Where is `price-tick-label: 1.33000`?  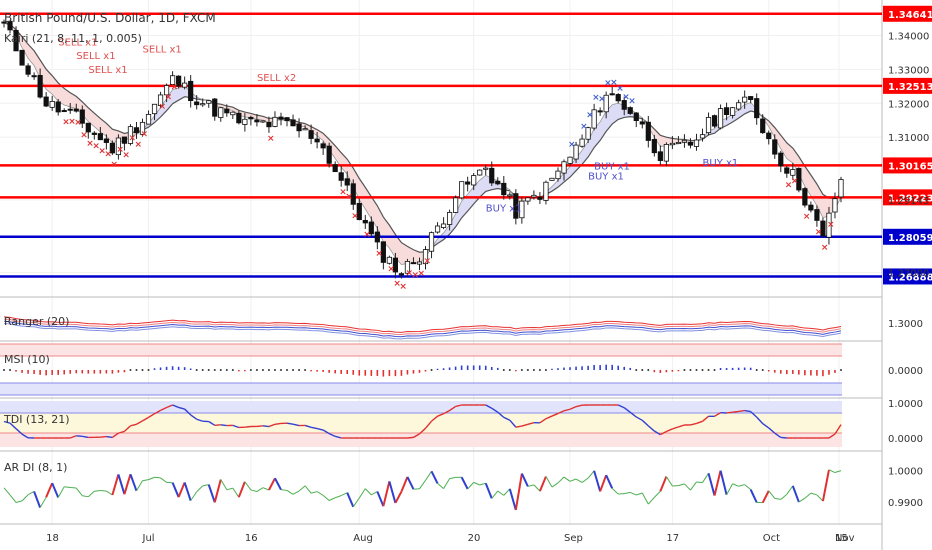
price-tick-label: 1.33000 is located at coordinates (908, 70).